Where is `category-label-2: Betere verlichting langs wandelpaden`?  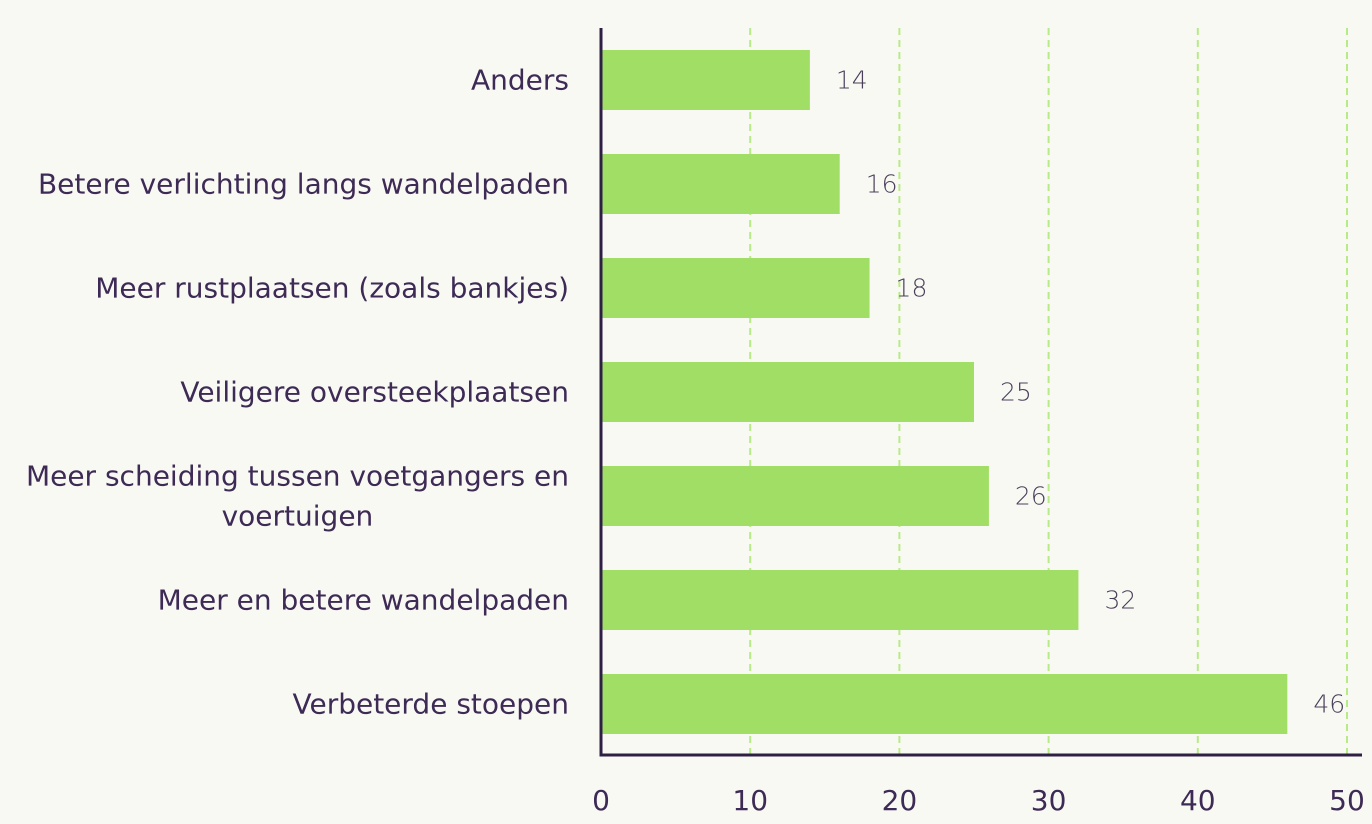
category-label-2: Betere verlichting langs wandelpaden is located at coordinates (303, 184).